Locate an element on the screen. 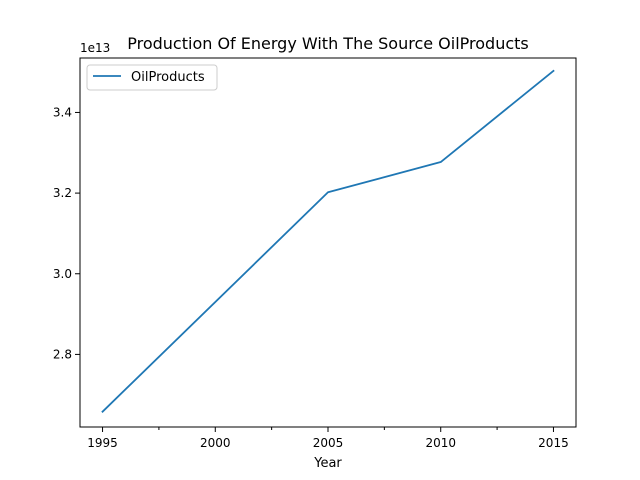 This screenshot has width=640, height=480. legend-label: OilProducts is located at coordinates (168, 77).